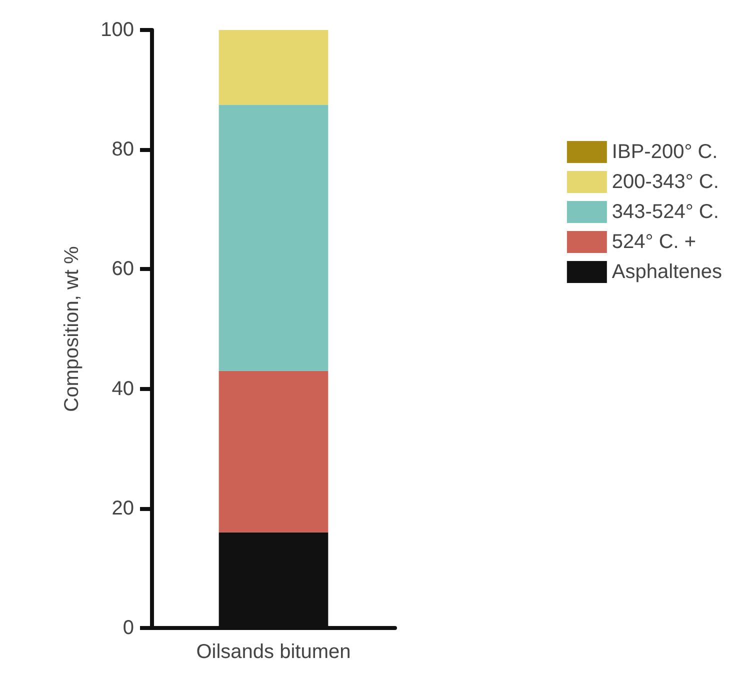  What do you see at coordinates (72, 329) in the screenshot?
I see `y-axis-title: Composition, wt %` at bounding box center [72, 329].